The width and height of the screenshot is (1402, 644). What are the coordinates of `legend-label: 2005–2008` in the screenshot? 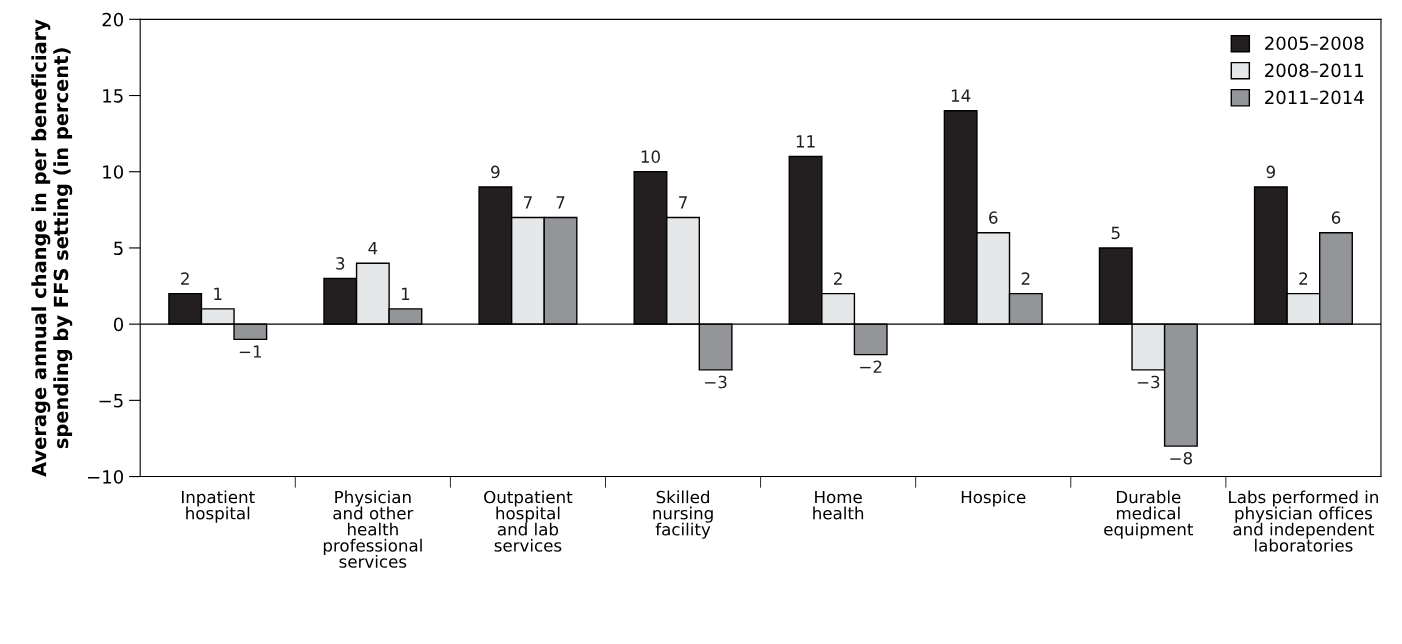 It's located at (1314, 43).